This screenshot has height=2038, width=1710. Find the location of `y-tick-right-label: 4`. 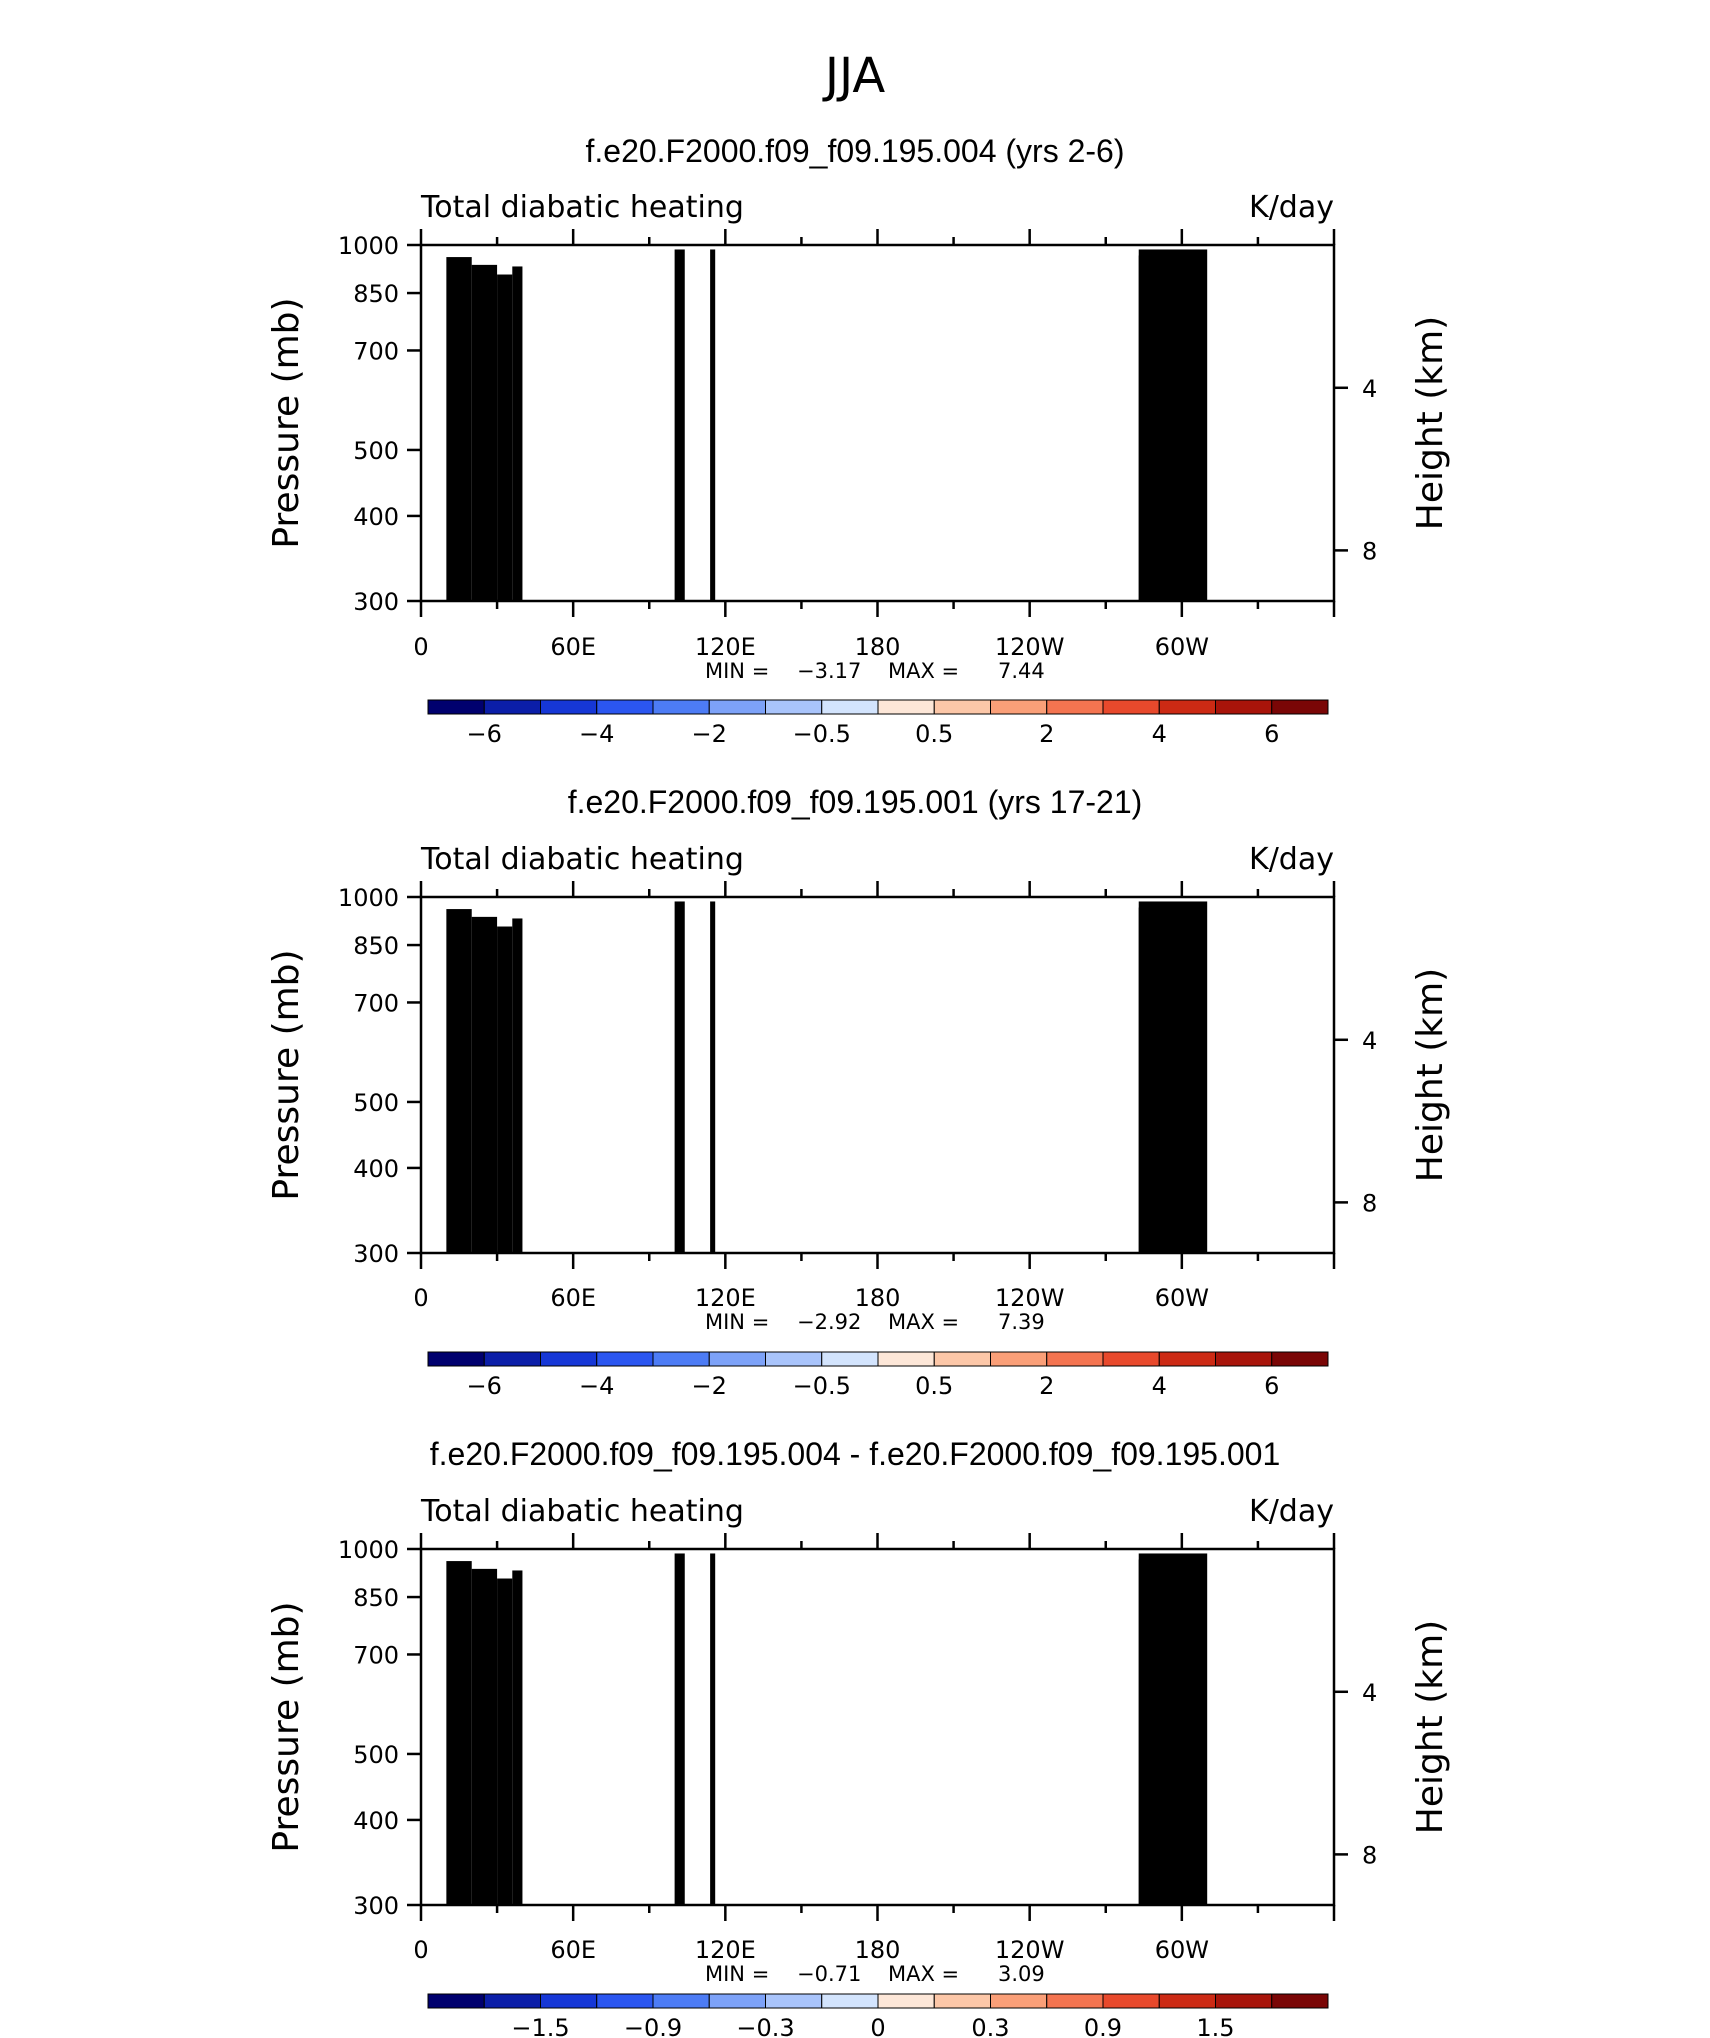

y-tick-right-label: 4 is located at coordinates (1369, 389).